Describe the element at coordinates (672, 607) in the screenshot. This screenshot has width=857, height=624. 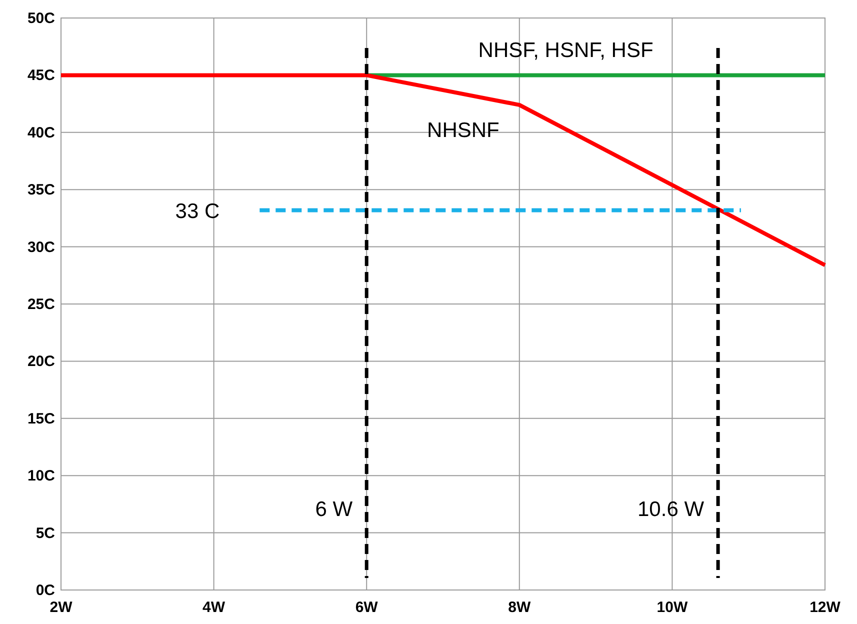
I see `x-tick-label: 10W` at that location.